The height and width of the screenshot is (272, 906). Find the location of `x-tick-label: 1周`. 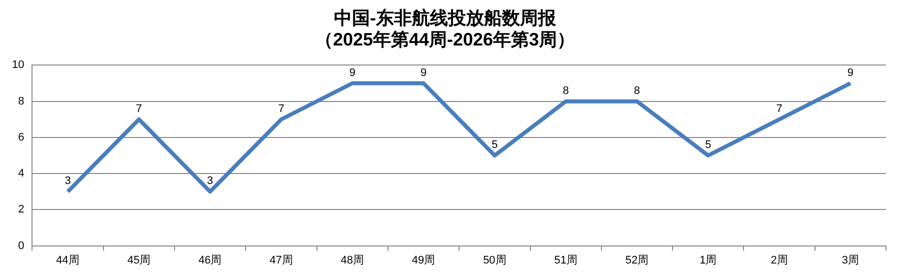

x-tick-label: 1周 is located at coordinates (708, 260).